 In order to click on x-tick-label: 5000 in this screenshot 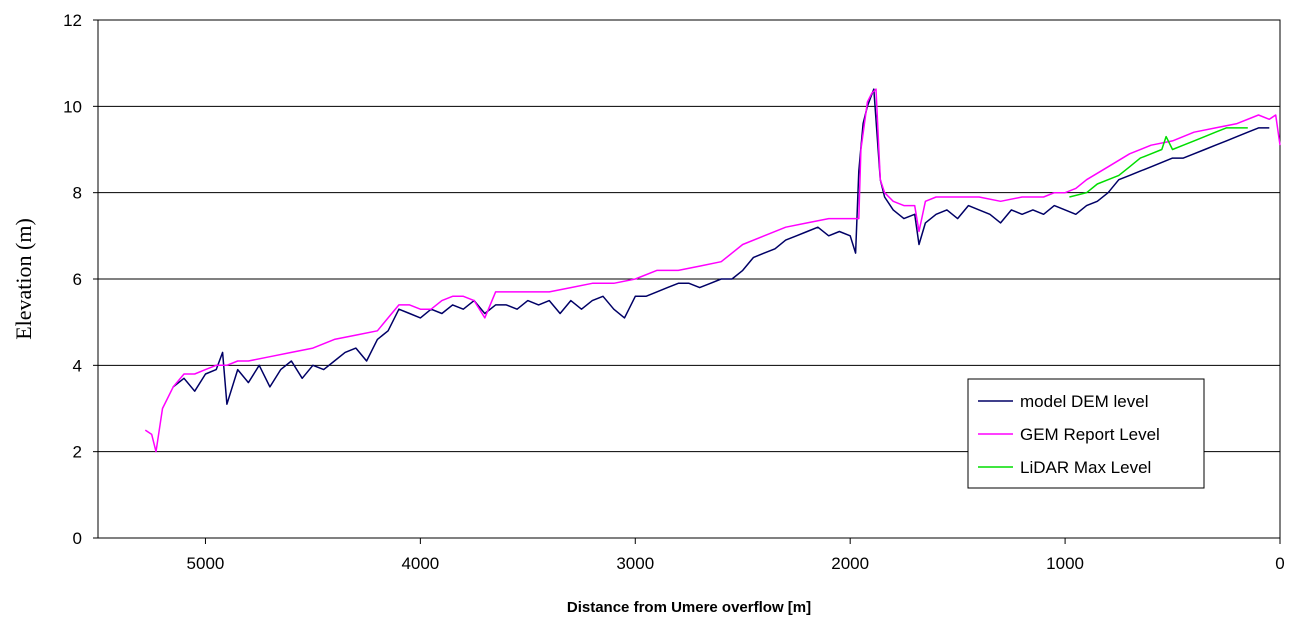, I will do `click(206, 563)`.